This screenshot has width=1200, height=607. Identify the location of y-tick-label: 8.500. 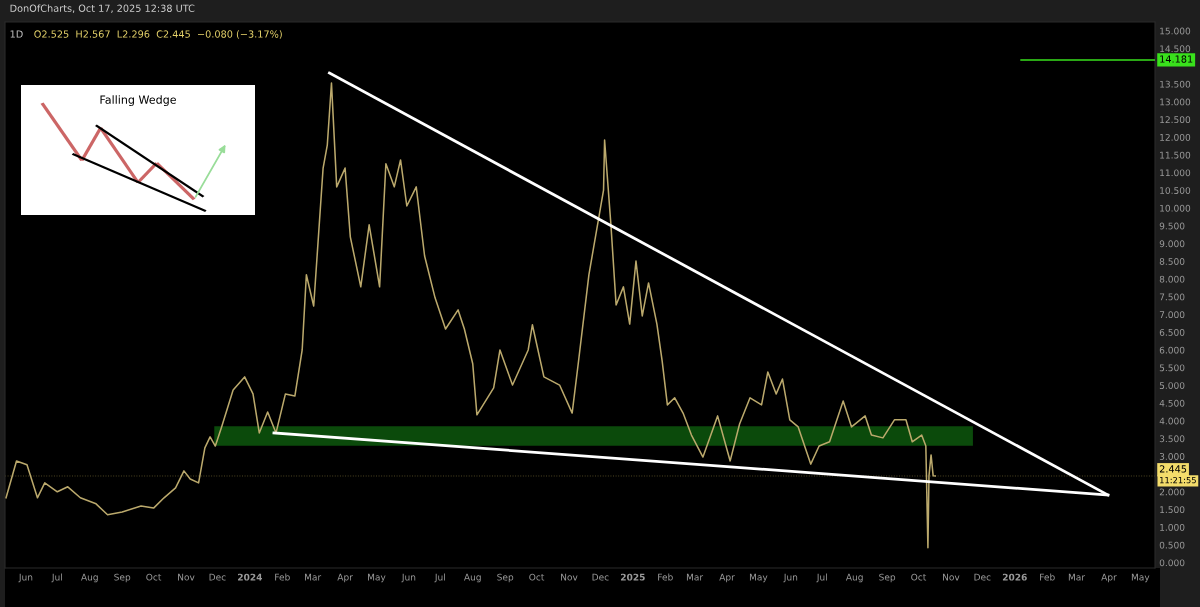
(1172, 261).